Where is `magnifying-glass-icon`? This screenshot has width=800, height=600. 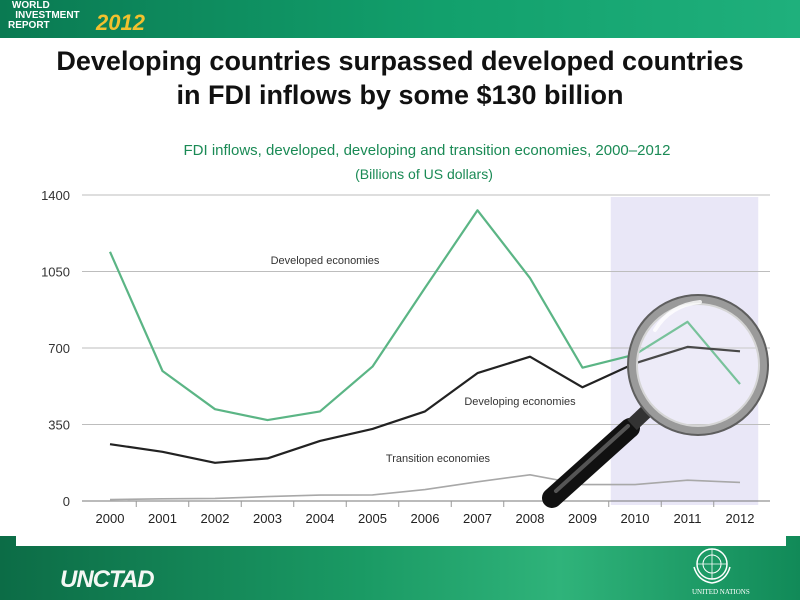
magnifying-glass-icon is located at coordinates (655, 401).